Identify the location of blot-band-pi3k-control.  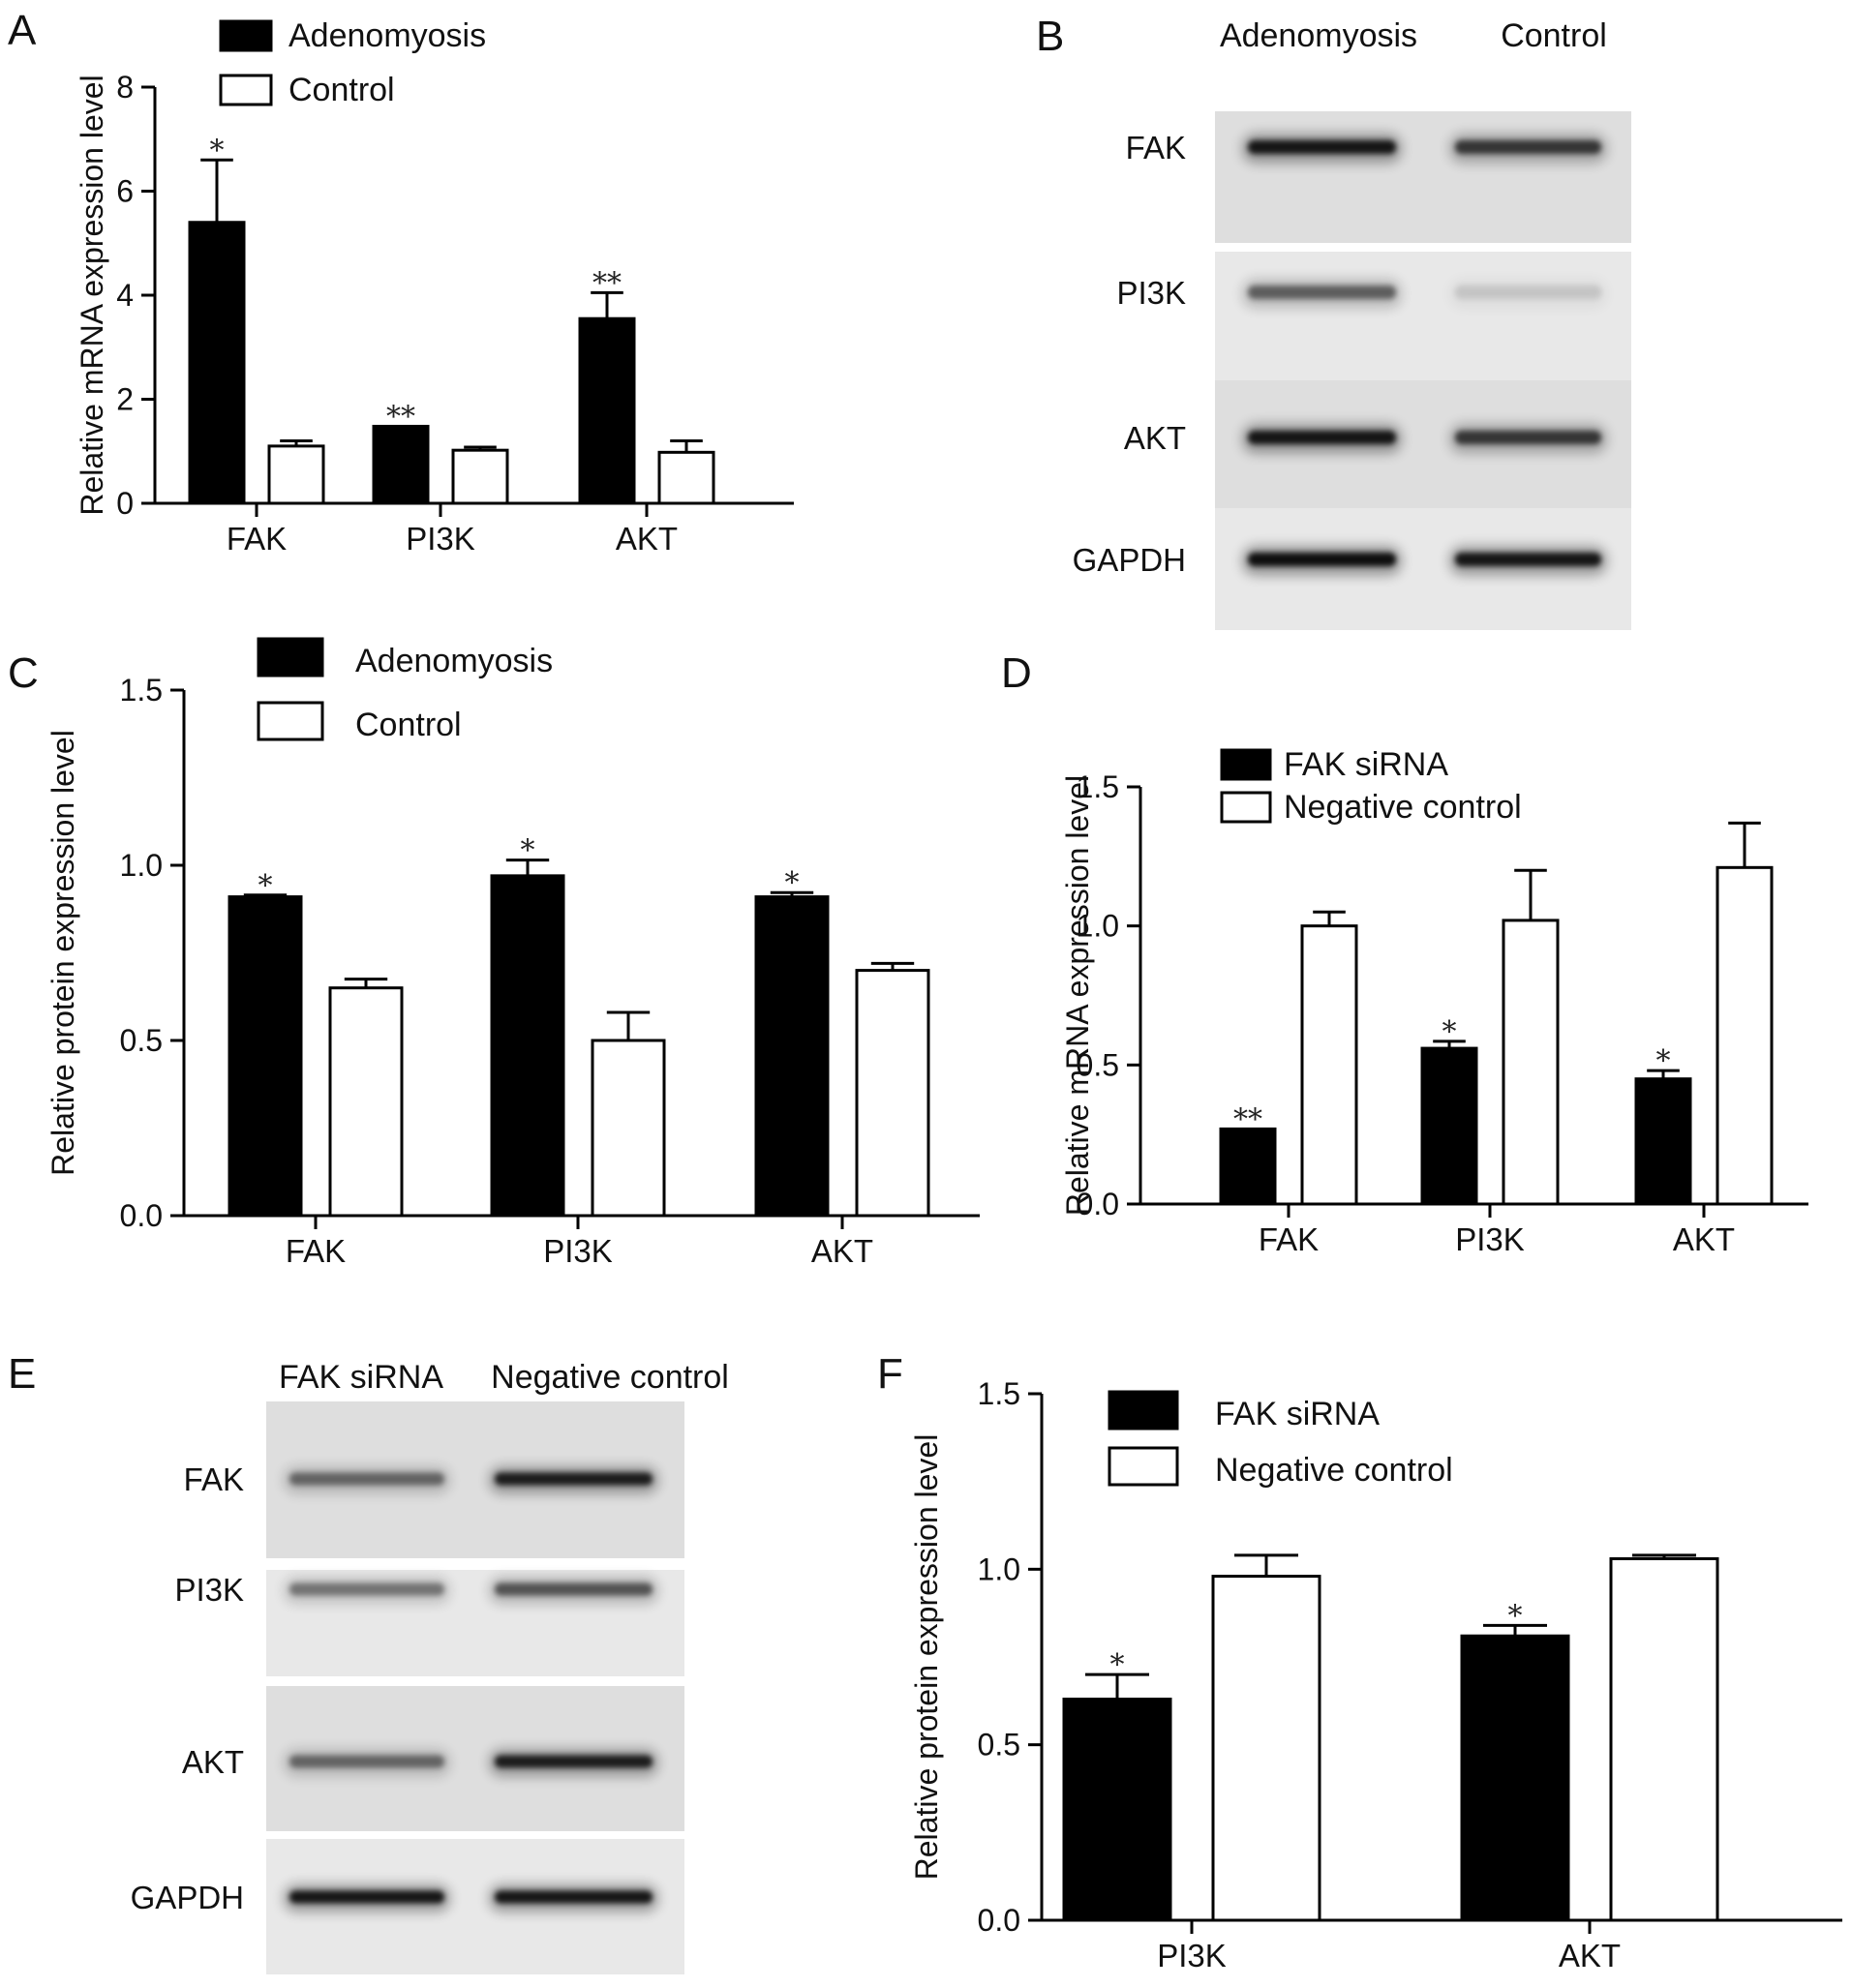
(1528, 292).